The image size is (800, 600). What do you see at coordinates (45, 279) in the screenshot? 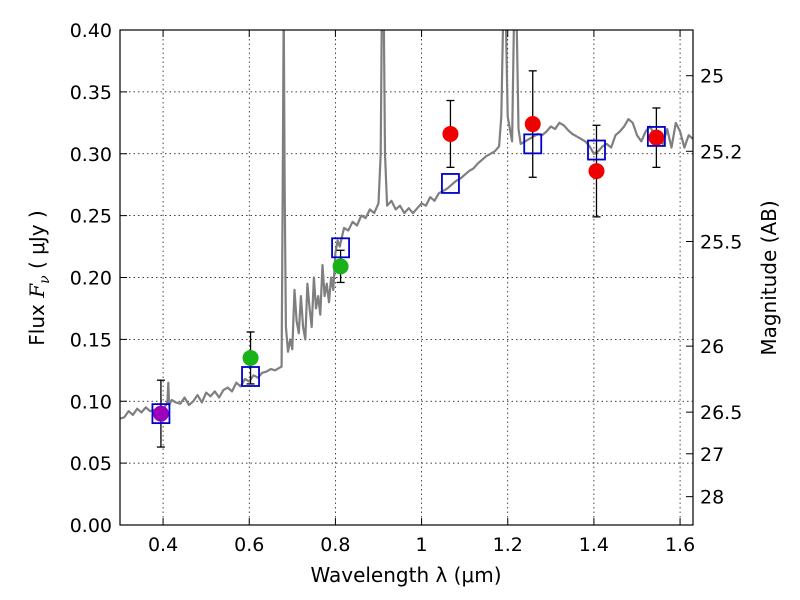
I see `y-axis-title-subscript: ν` at bounding box center [45, 279].